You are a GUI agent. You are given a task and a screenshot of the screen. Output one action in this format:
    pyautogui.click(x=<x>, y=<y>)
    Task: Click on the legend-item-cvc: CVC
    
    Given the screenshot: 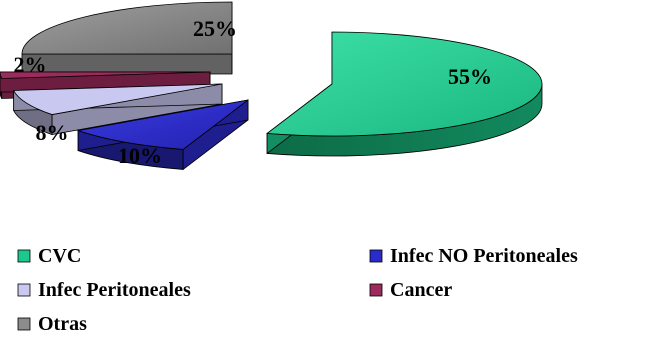 What is the action you would take?
    pyautogui.click(x=49, y=256)
    